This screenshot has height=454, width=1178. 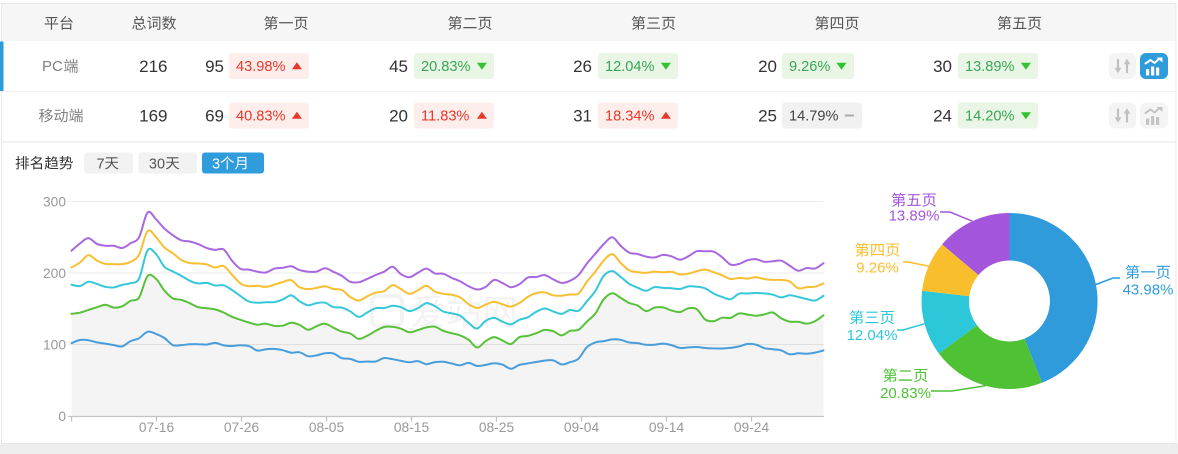 What do you see at coordinates (54, 344) in the screenshot?
I see `svg-text: 100` at bounding box center [54, 344].